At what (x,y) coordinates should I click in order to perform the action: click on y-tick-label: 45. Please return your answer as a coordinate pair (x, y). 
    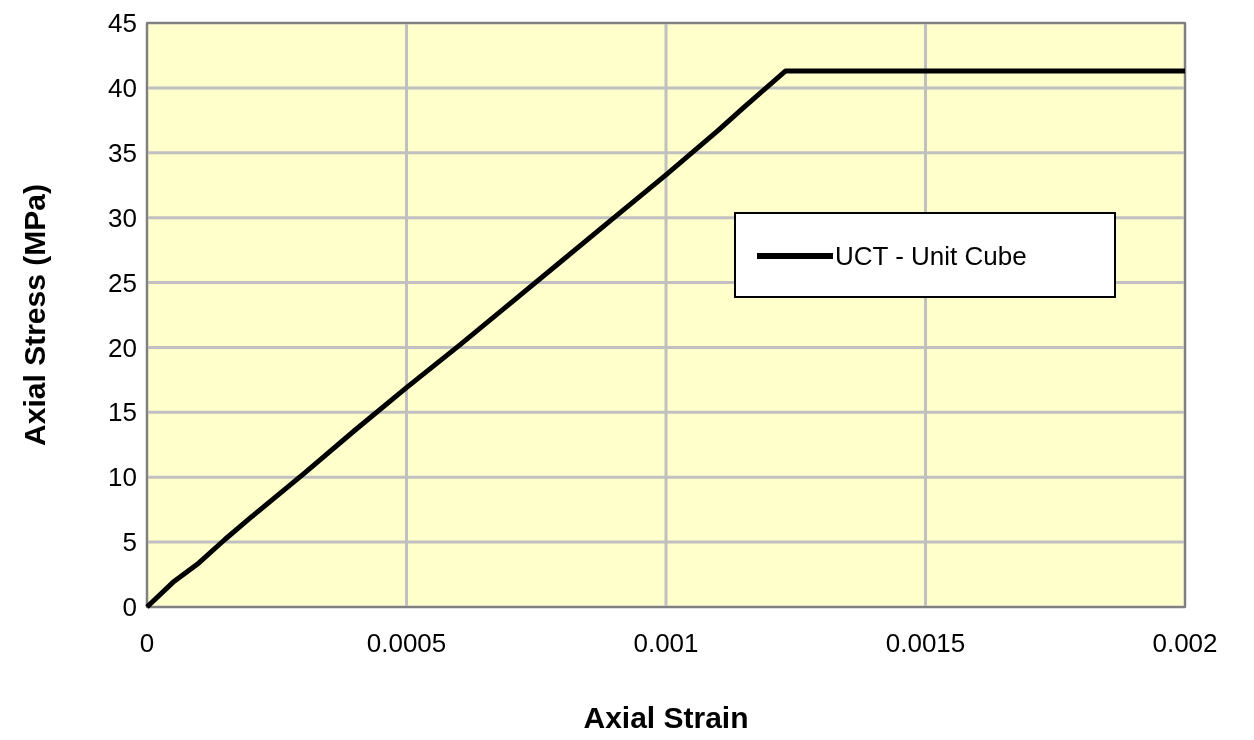
    Looking at the image, I should click on (122, 23).